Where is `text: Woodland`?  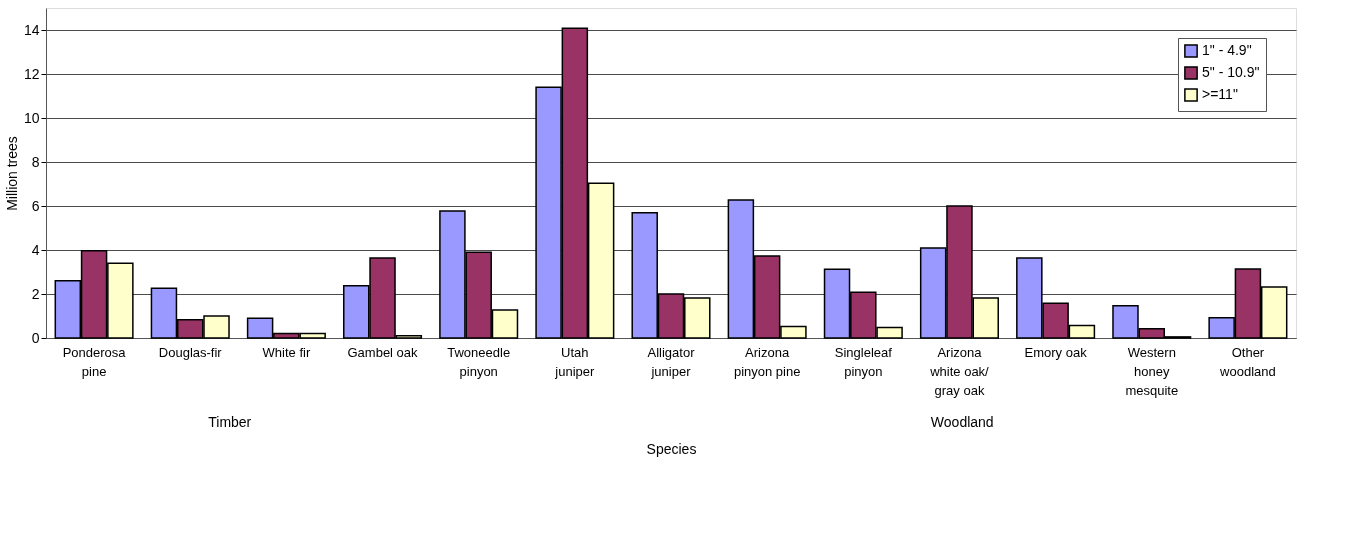 text: Woodland is located at coordinates (962, 422).